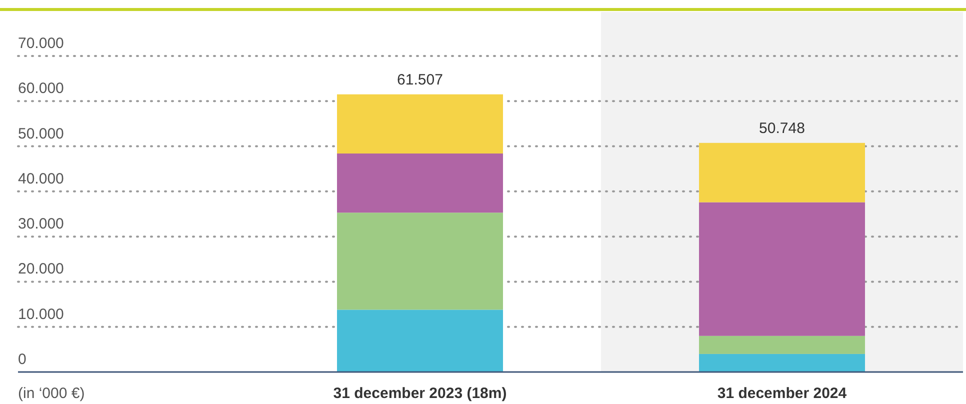 The height and width of the screenshot is (404, 966). What do you see at coordinates (41, 269) in the screenshot?
I see `y-tick-label: 20.000` at bounding box center [41, 269].